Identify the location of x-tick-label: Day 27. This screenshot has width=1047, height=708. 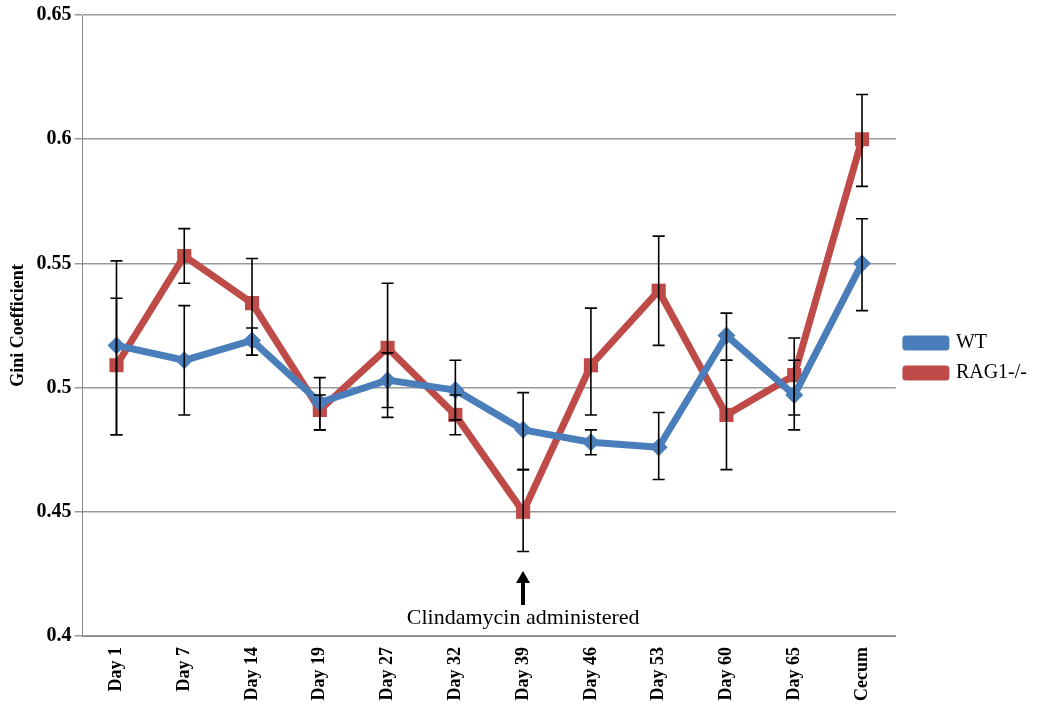
(386, 674).